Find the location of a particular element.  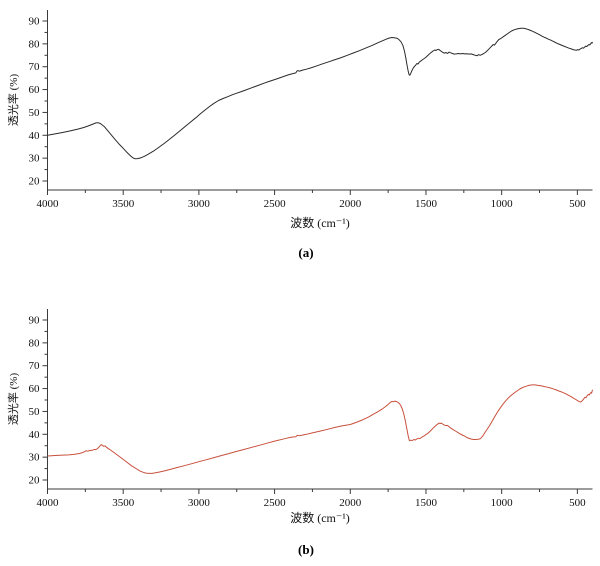

chart-a-x-axis-title: 波数 (cm⁻¹) is located at coordinates (320, 223).